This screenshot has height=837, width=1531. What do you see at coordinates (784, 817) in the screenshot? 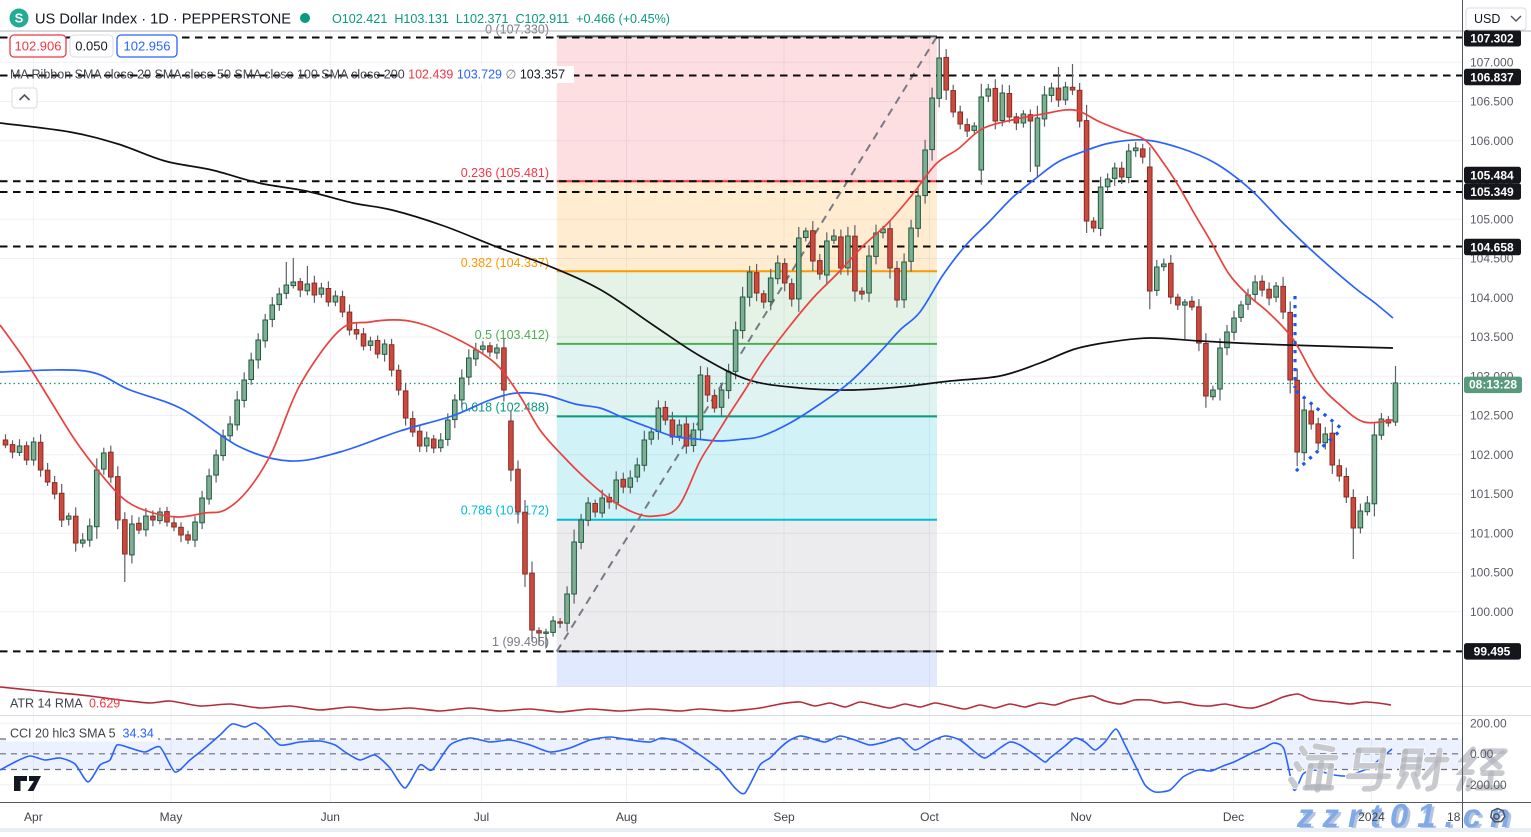
I see `svg-text: Sep` at bounding box center [784, 817].